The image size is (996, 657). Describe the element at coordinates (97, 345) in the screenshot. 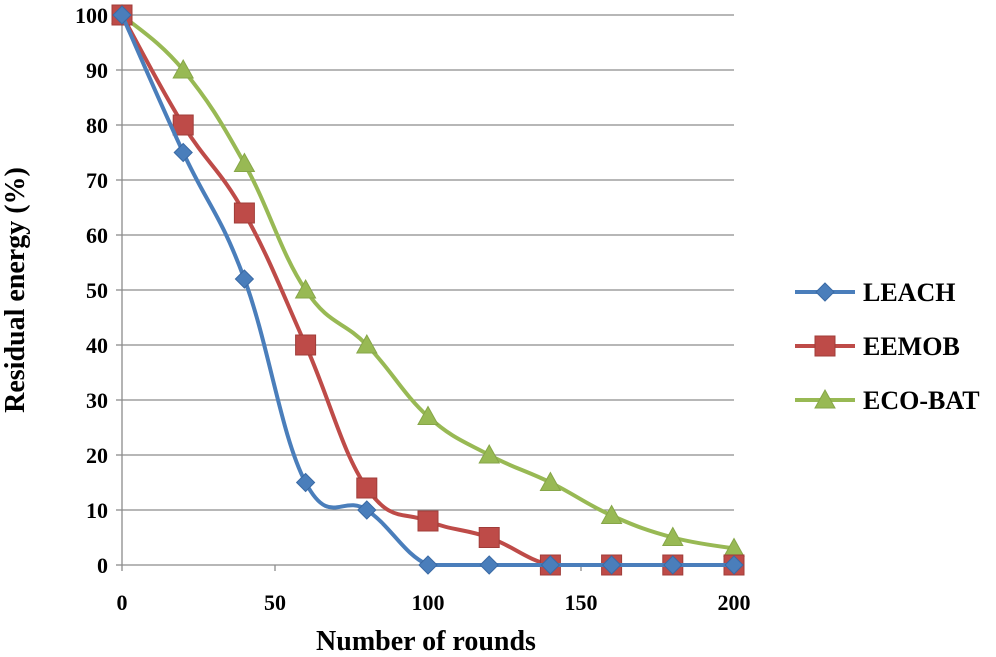

I see `y-tick-label: 40` at that location.